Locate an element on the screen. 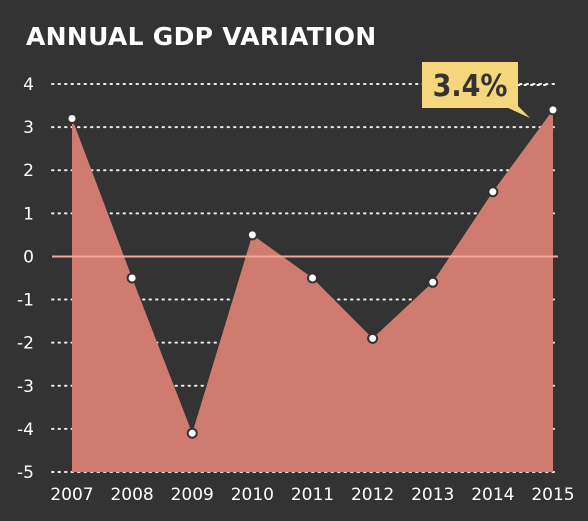  data-point-2013 is located at coordinates (433, 282).